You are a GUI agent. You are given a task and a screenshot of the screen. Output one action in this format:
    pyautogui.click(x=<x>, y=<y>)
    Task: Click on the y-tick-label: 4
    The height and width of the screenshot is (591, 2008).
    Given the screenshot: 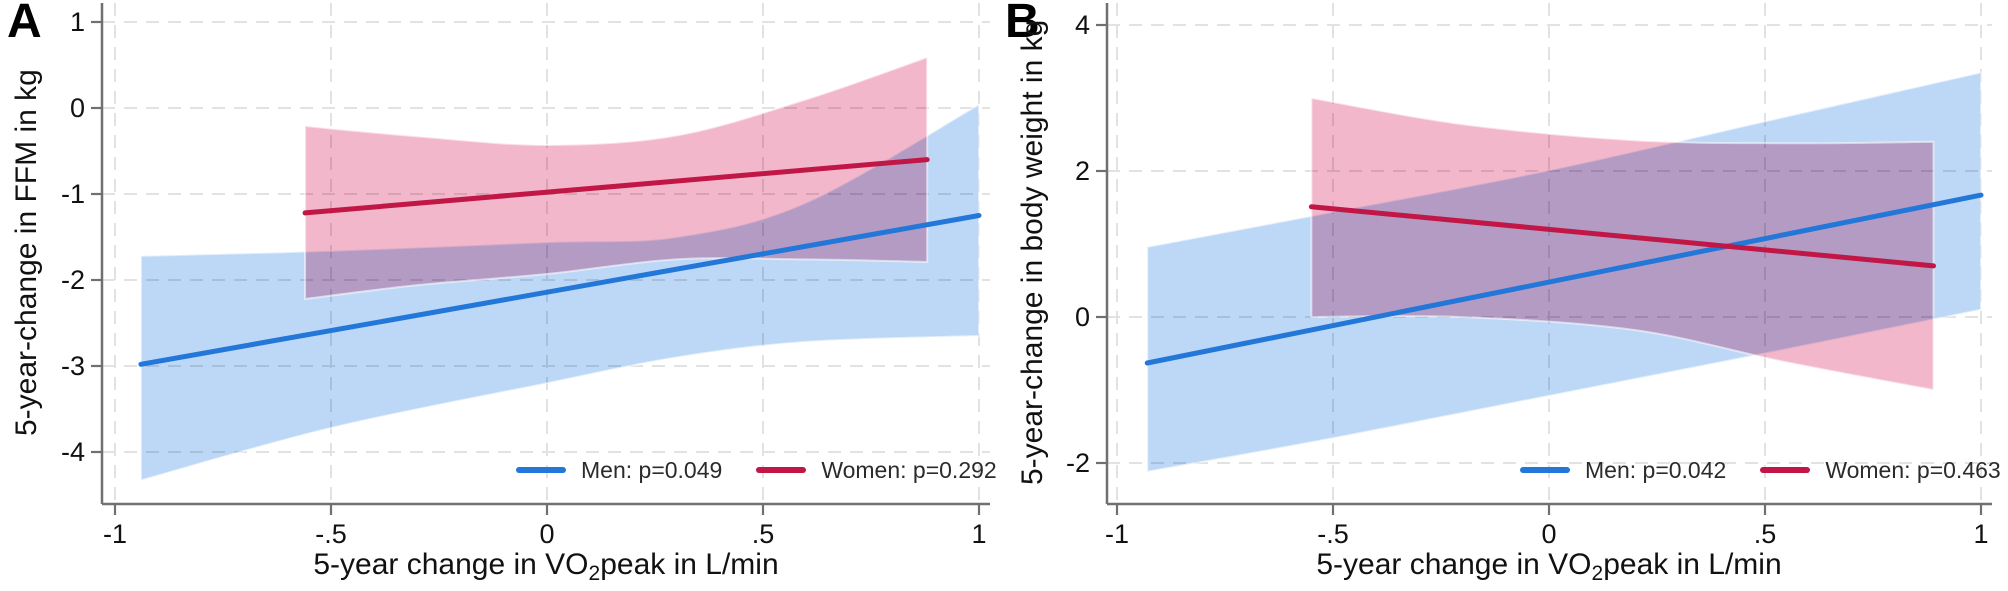 What is the action you would take?
    pyautogui.click(x=1082, y=25)
    